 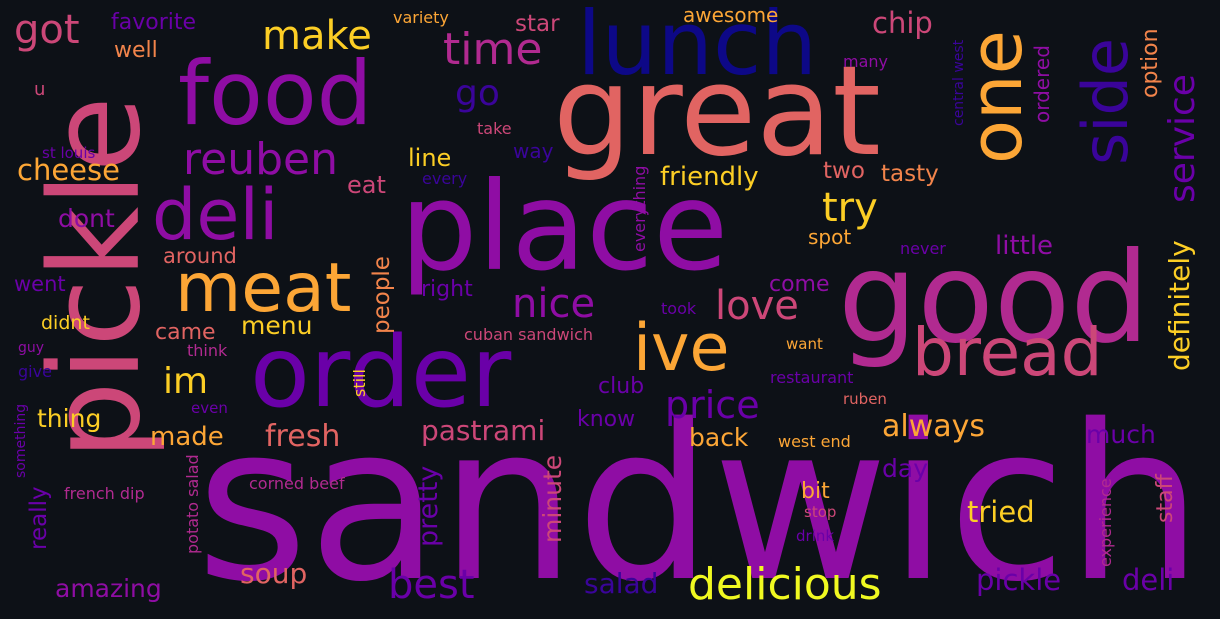 What do you see at coordinates (717, 112) in the screenshot?
I see `word-great: great` at bounding box center [717, 112].